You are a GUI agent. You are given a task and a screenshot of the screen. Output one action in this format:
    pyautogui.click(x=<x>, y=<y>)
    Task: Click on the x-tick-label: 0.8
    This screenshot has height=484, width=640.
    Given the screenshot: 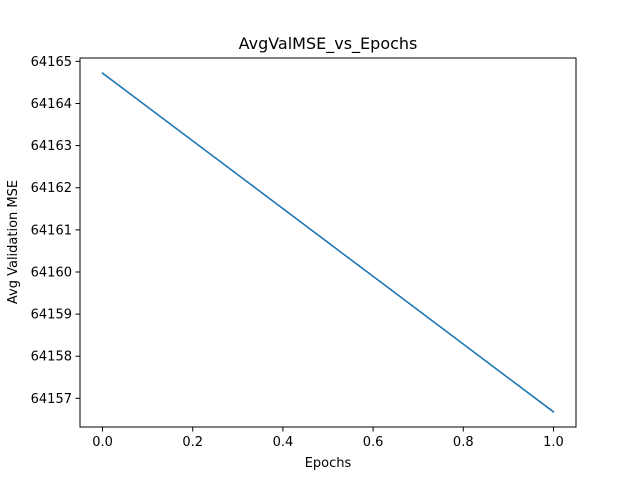 What is the action you would take?
    pyautogui.click(x=463, y=442)
    